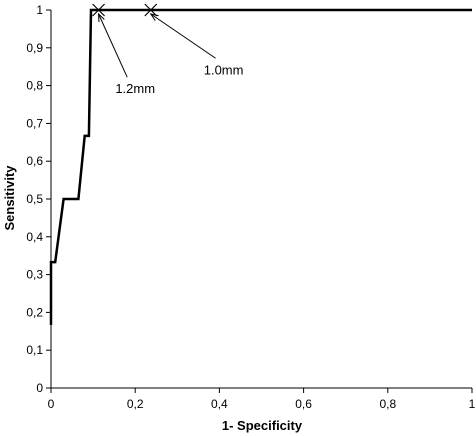 The height and width of the screenshot is (436, 476). I want to click on annotation: 1.0mm, so click(196, 45).